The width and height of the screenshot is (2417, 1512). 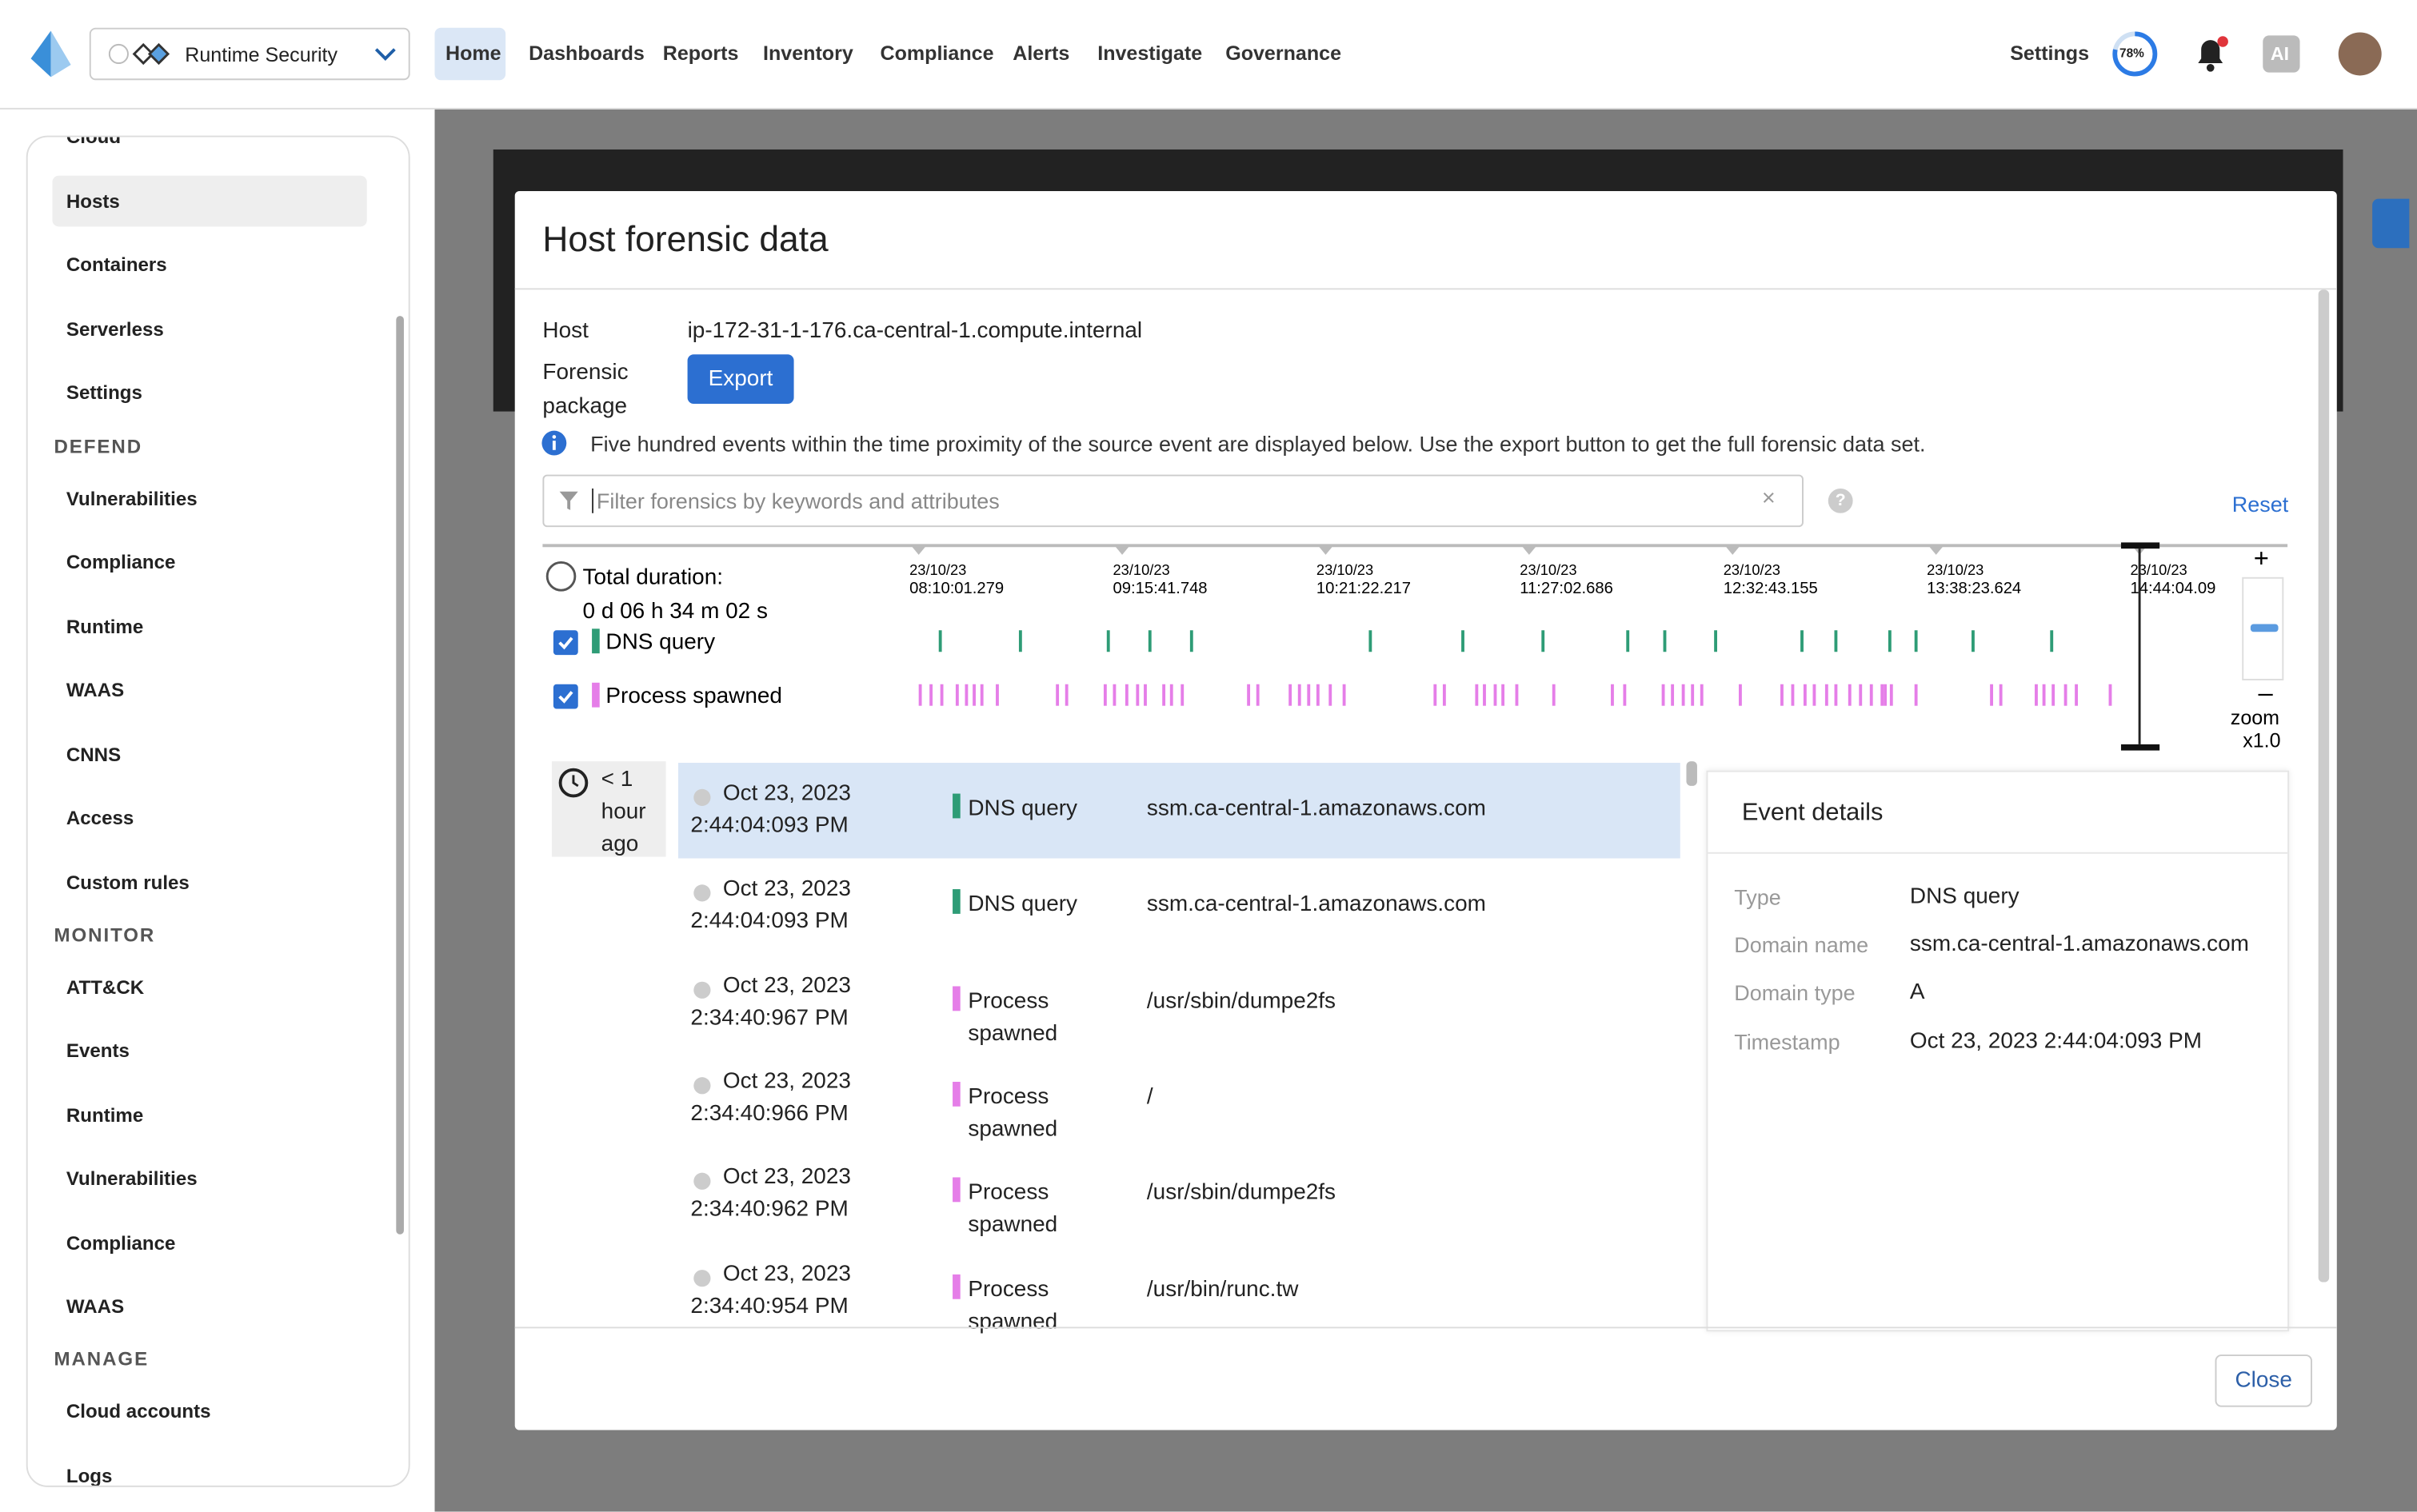 I want to click on nav-item: Containers, so click(x=116, y=265).